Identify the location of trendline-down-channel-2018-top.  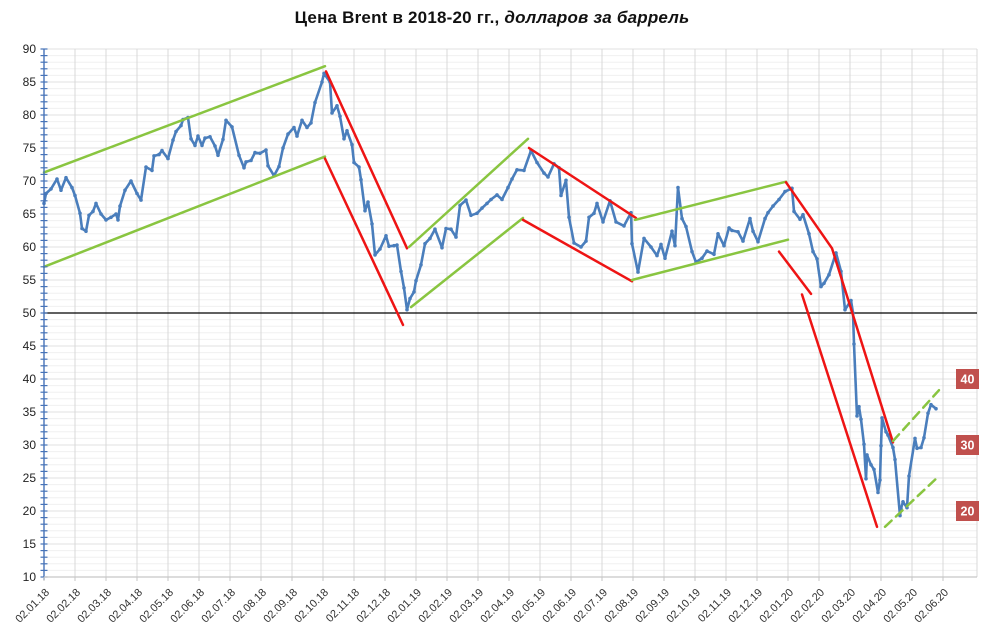
(366, 160).